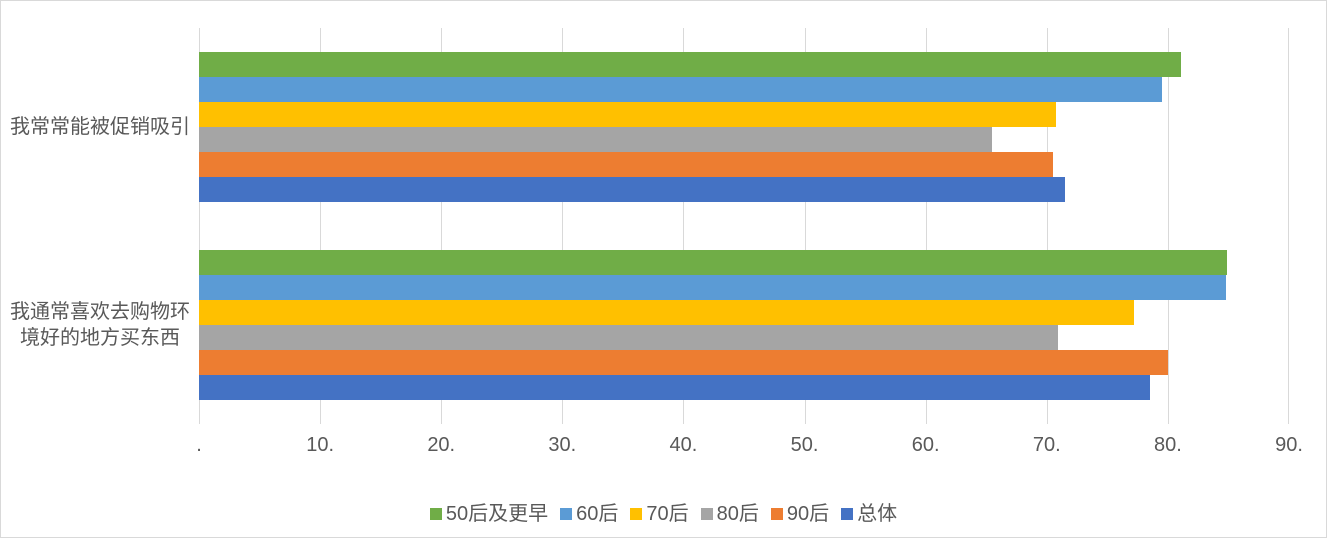  What do you see at coordinates (925, 445) in the screenshot?
I see `x-tick-label: 60.` at bounding box center [925, 445].